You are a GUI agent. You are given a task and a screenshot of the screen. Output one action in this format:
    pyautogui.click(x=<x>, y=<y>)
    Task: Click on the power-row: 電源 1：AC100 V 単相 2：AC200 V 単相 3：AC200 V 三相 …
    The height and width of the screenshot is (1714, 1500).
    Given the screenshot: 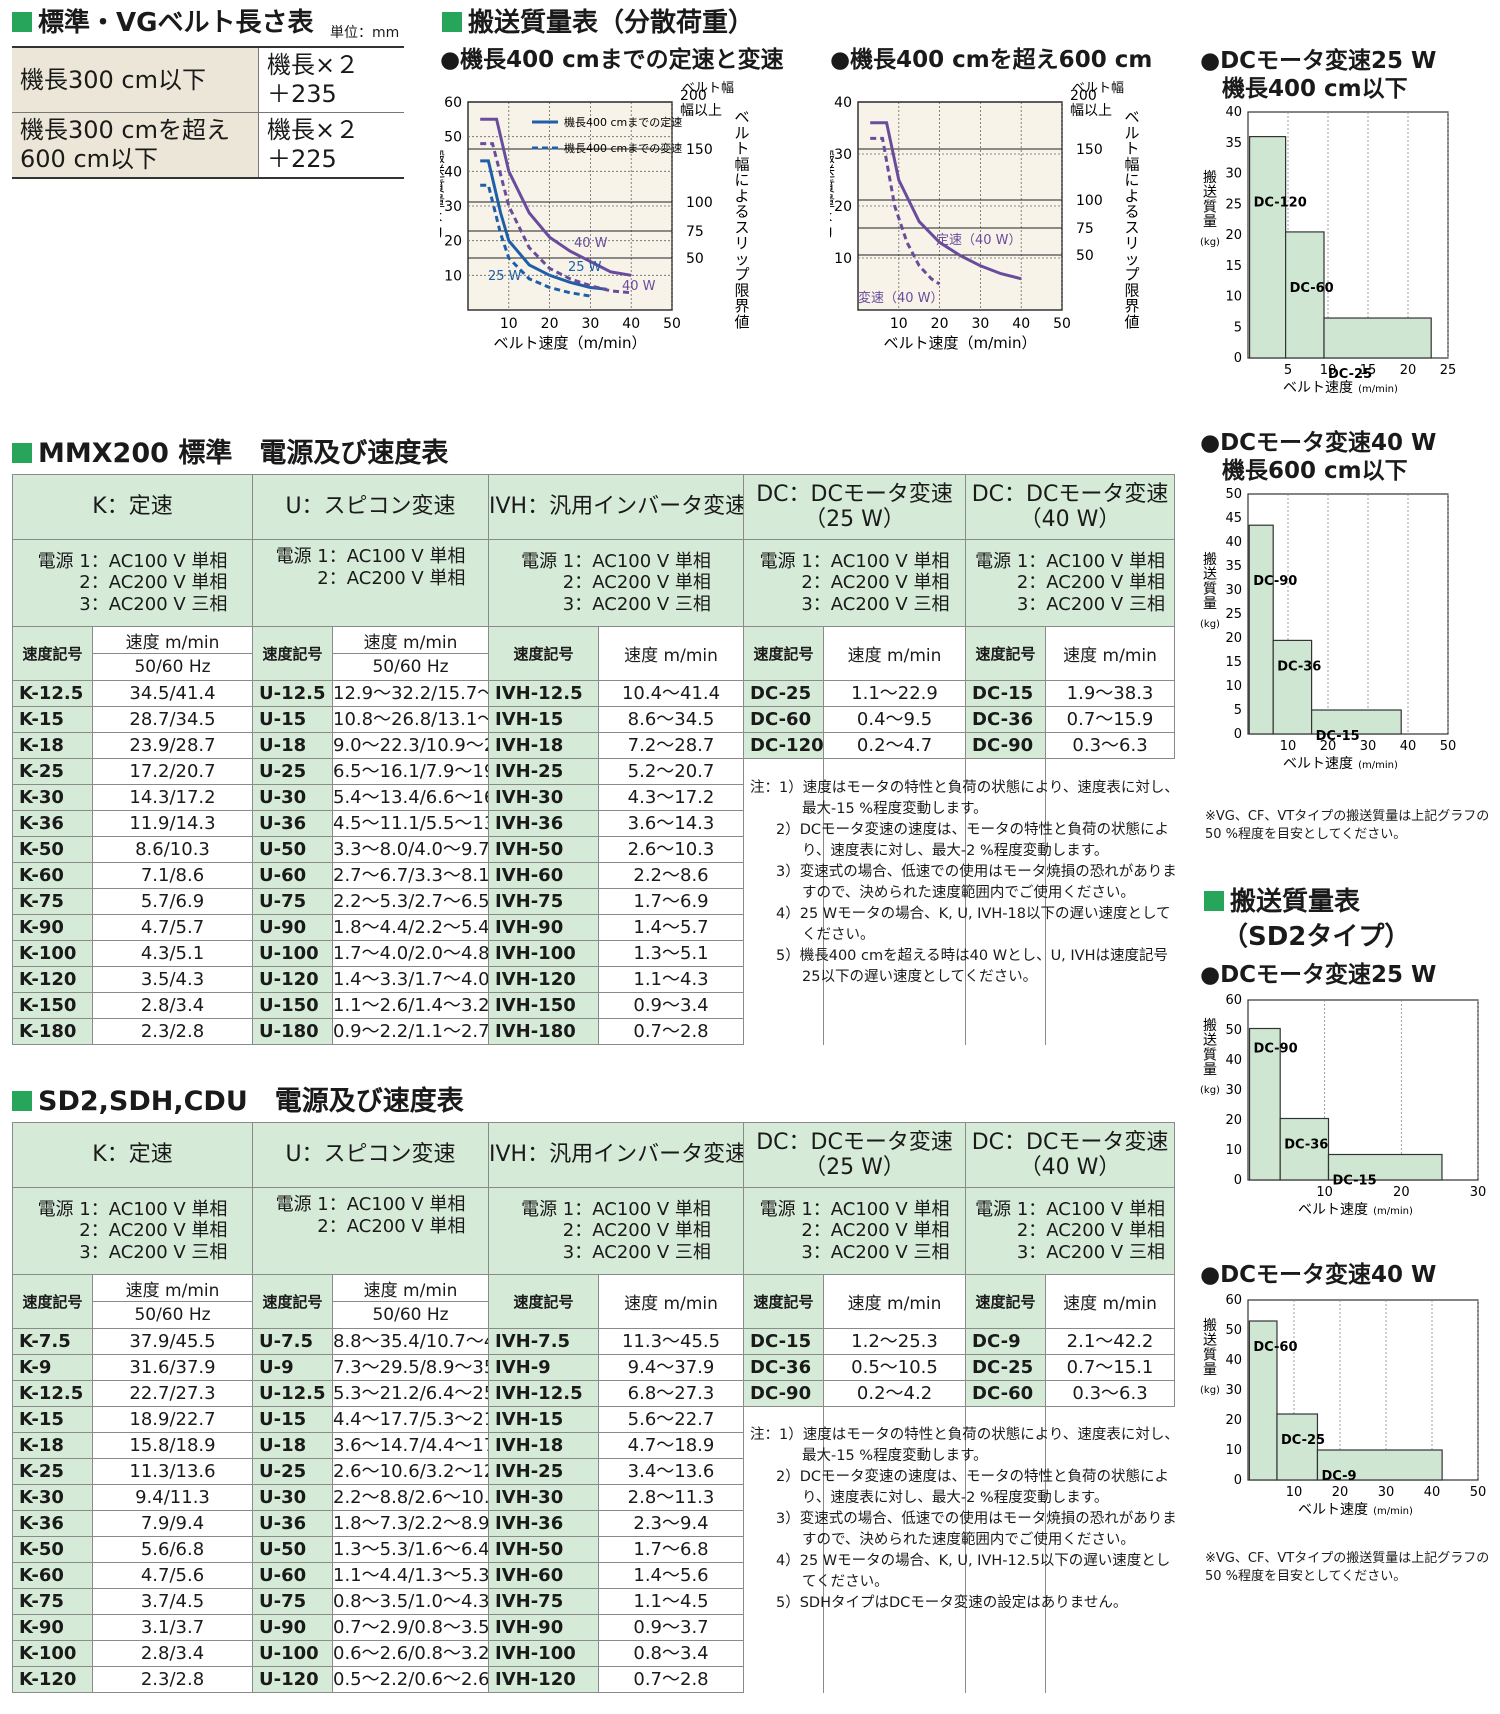 What is the action you would take?
    pyautogui.click(x=594, y=1231)
    